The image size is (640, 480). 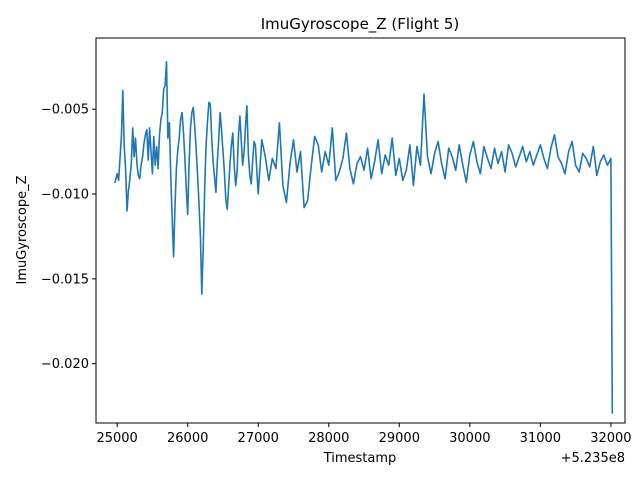 I want to click on chart-title: ImuGyroscope_Z (Flight 5), so click(x=360, y=24).